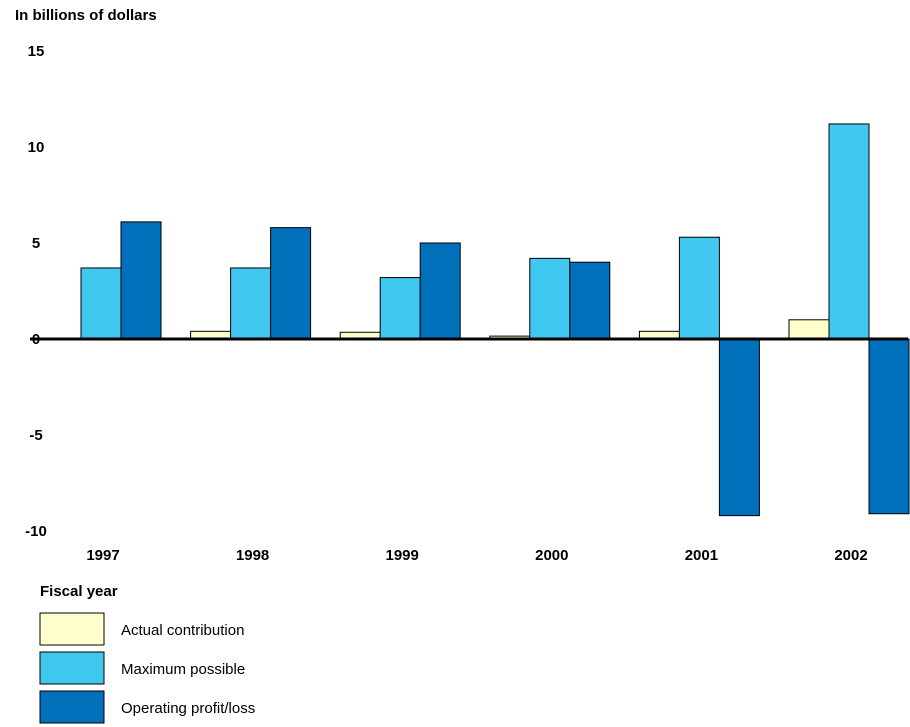 The height and width of the screenshot is (727, 910). Describe the element at coordinates (35, 435) in the screenshot. I see `y-tick-label: -5` at that location.